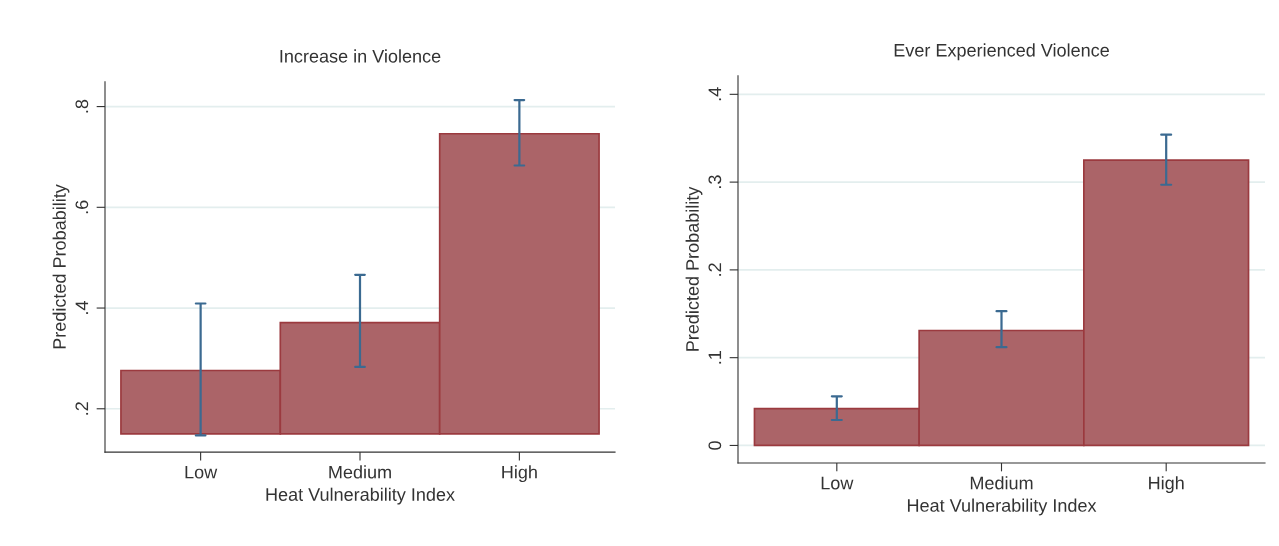 The width and height of the screenshot is (1279, 546). What do you see at coordinates (715, 357) in the screenshot?
I see `y-tick-label: .1` at bounding box center [715, 357].